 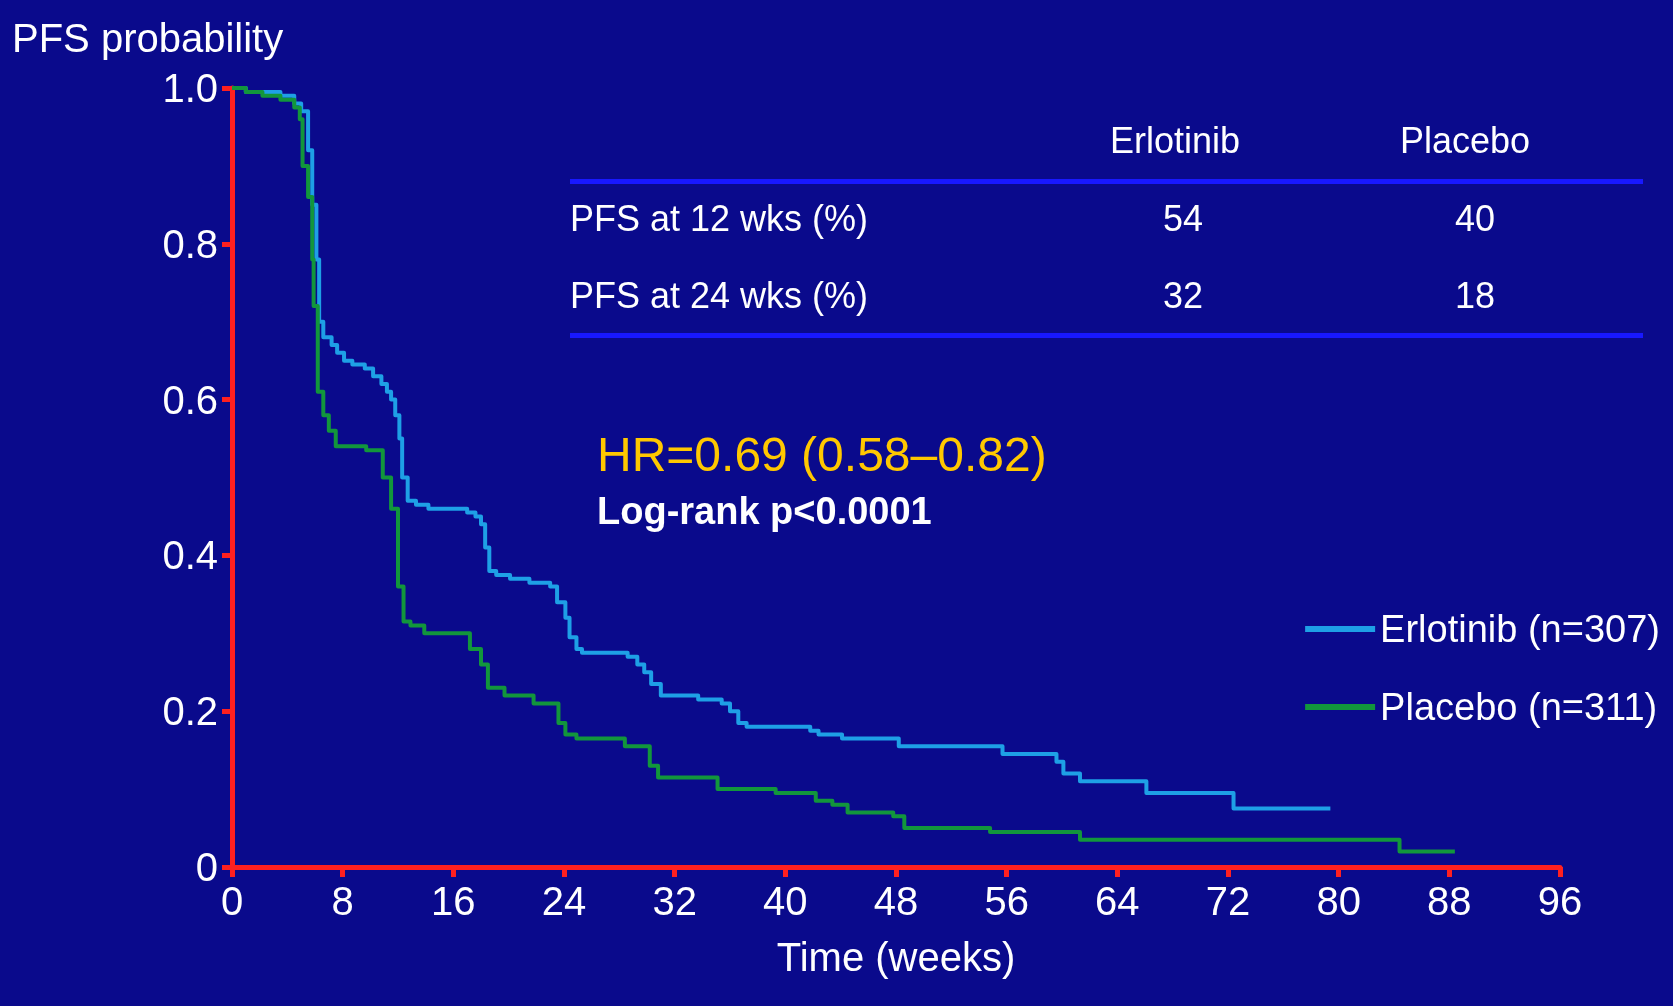 I want to click on x-tick-label: 40, so click(x=785, y=901).